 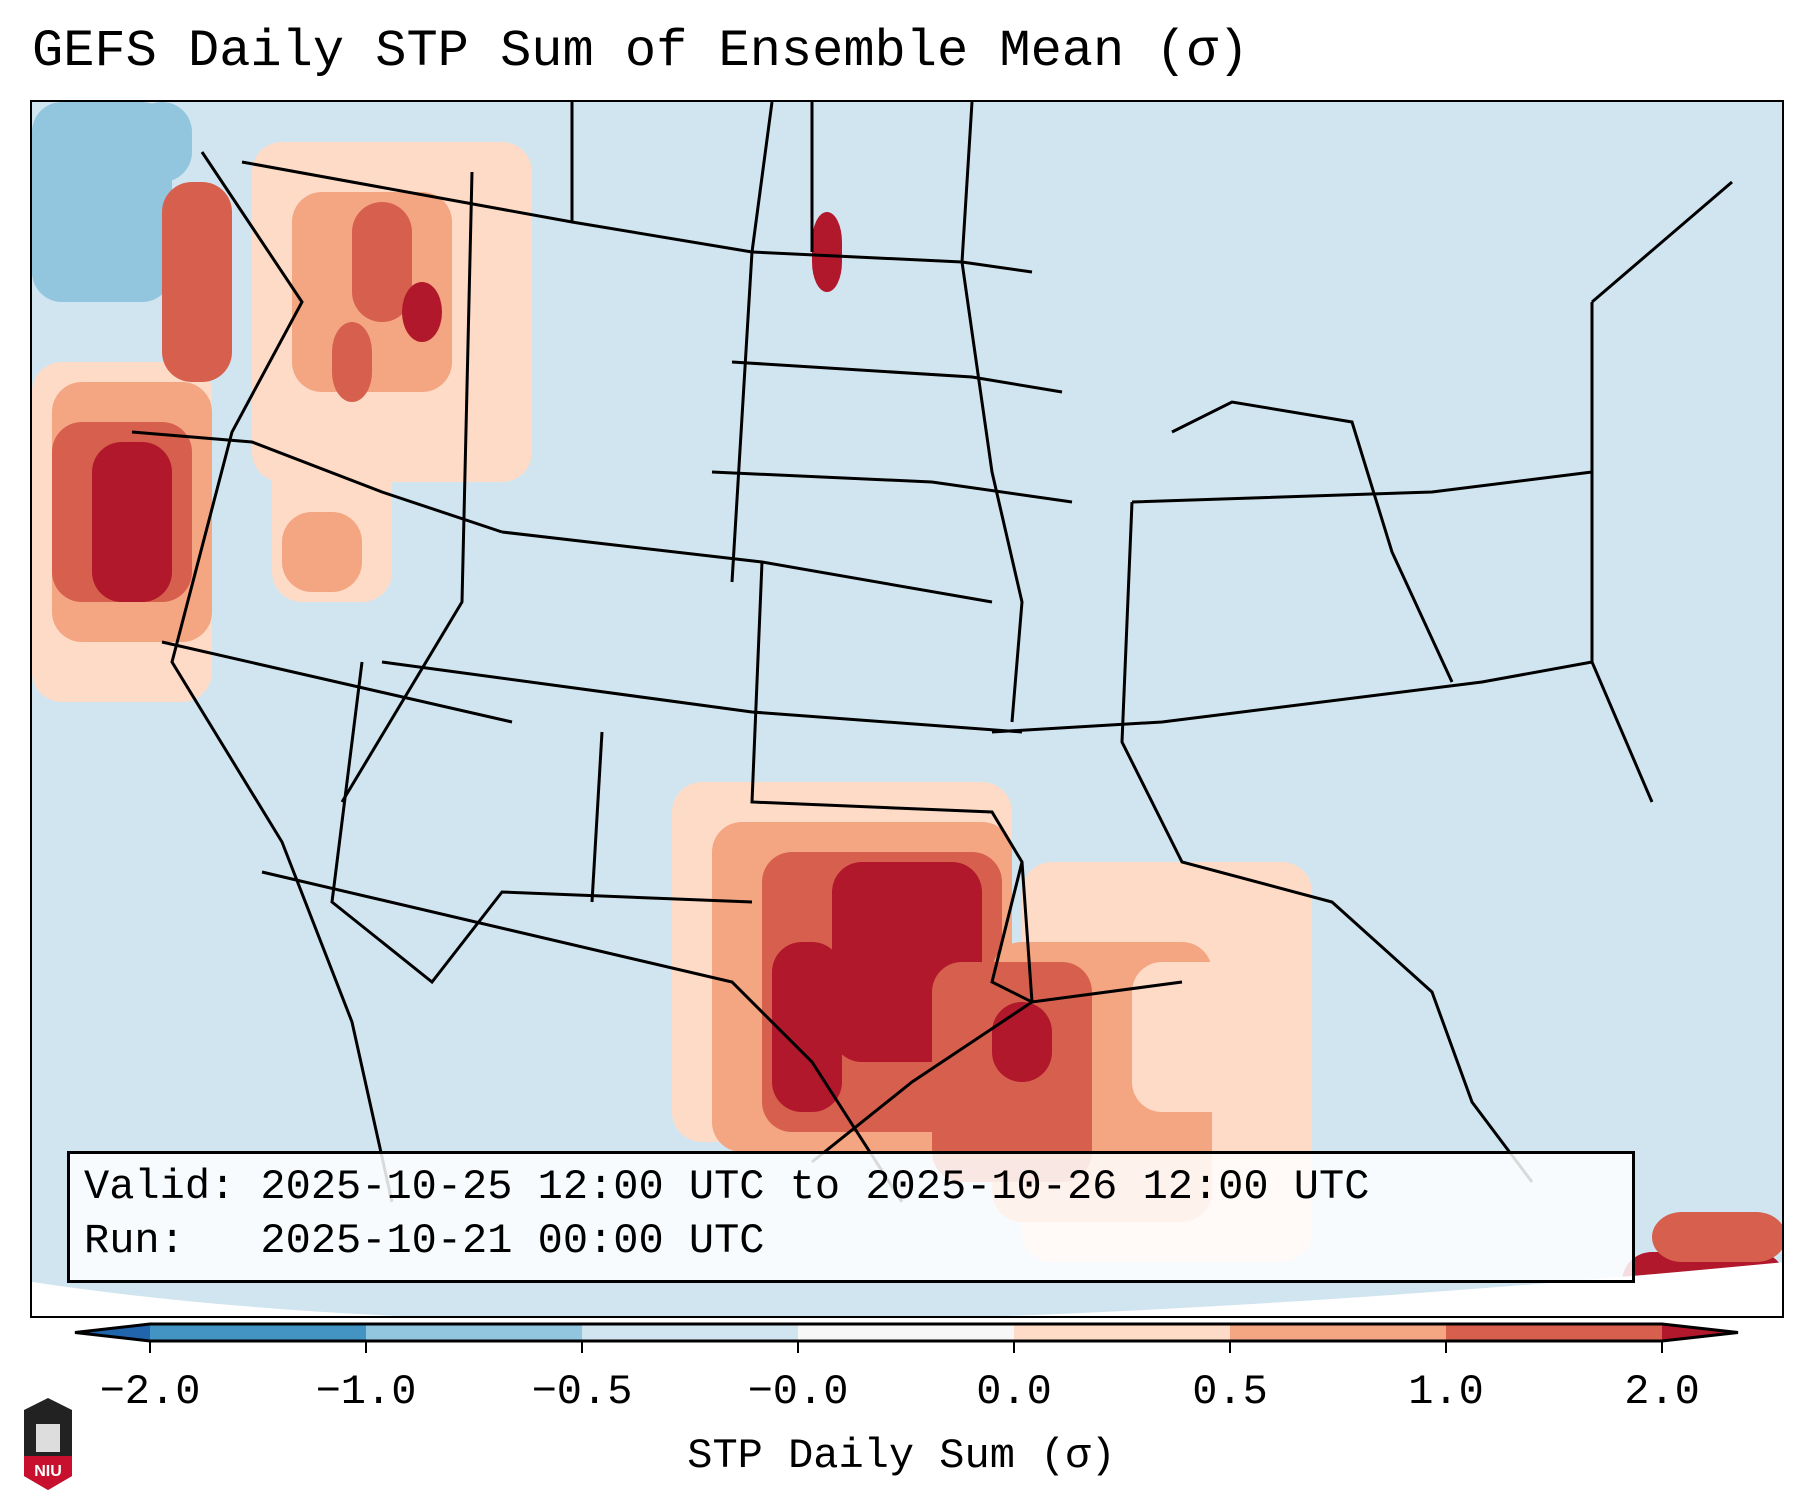 I want to click on colorbar-tick-label: 0.5, so click(x=1230, y=1392).